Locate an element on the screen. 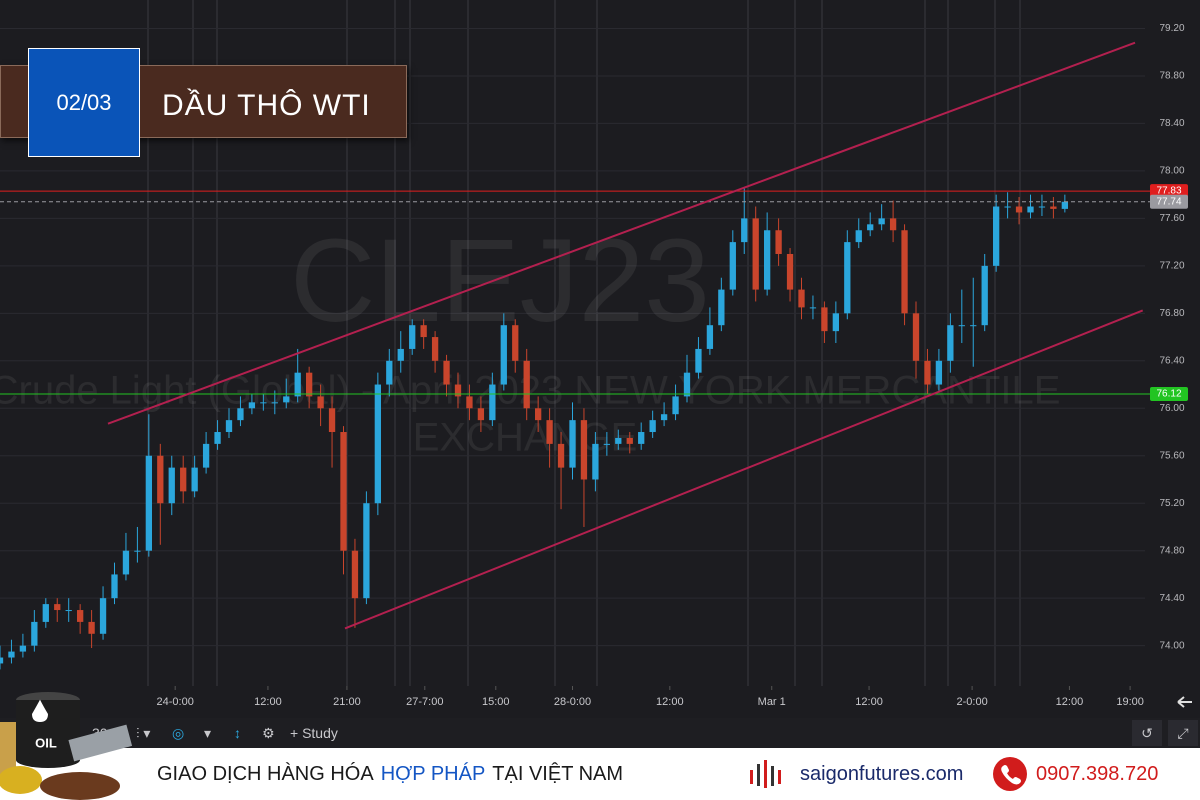 Image resolution: width=1200 pixels, height=800 pixels. price-tag-label: 77.74 is located at coordinates (1168, 201).